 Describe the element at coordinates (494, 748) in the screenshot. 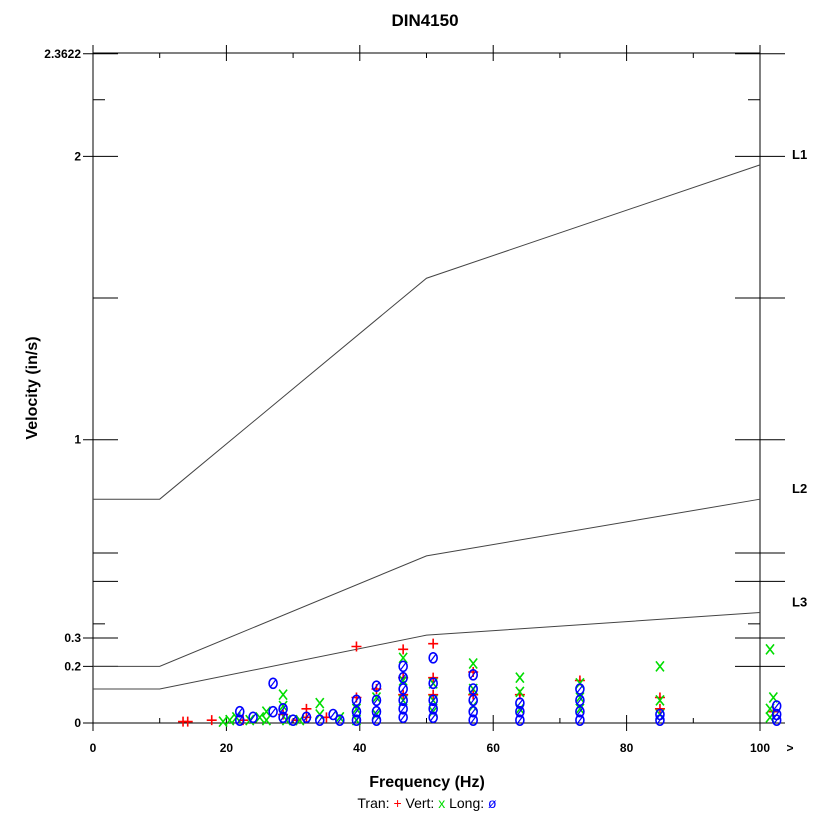

I see `x-tick-label: 60` at that location.